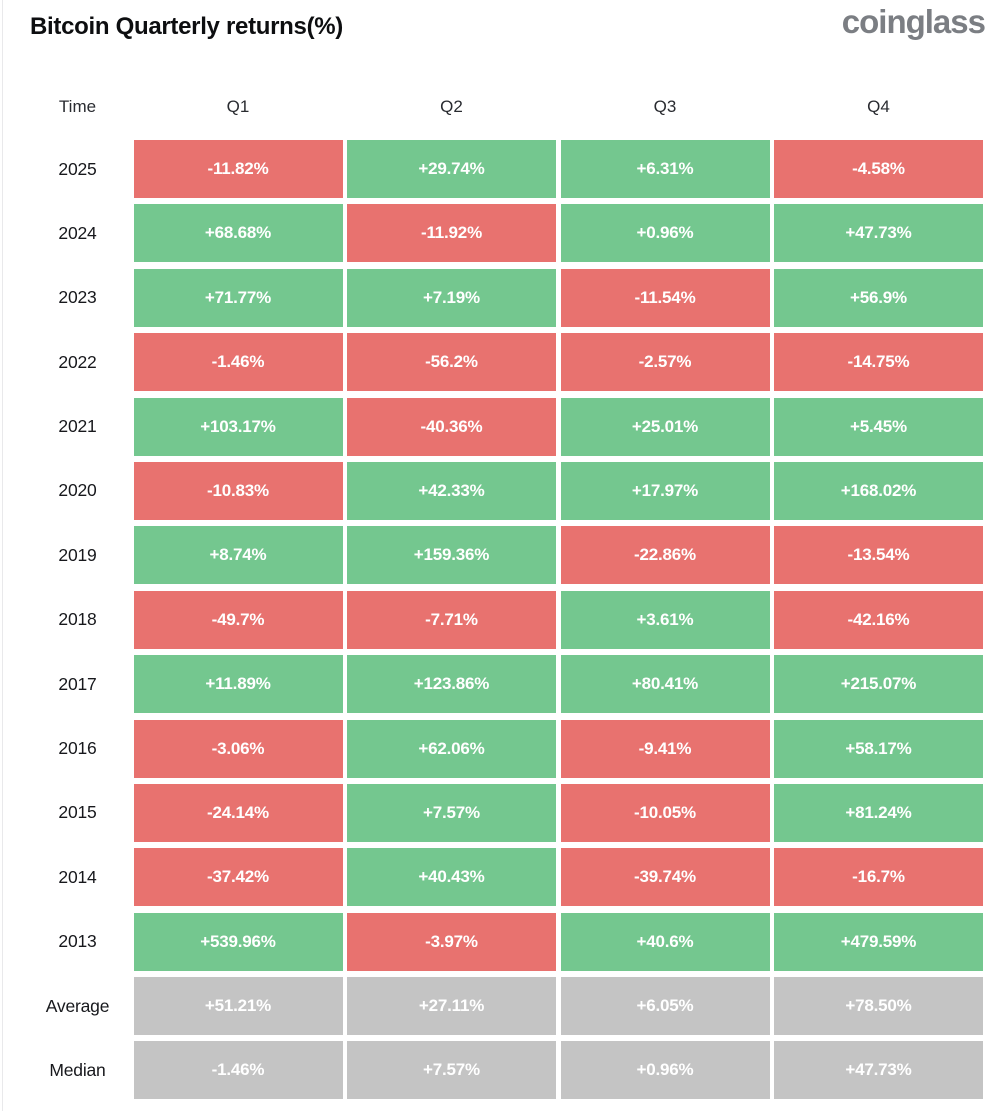 The height and width of the screenshot is (1111, 1005). I want to click on return-cell: +62.06%, so click(451, 748).